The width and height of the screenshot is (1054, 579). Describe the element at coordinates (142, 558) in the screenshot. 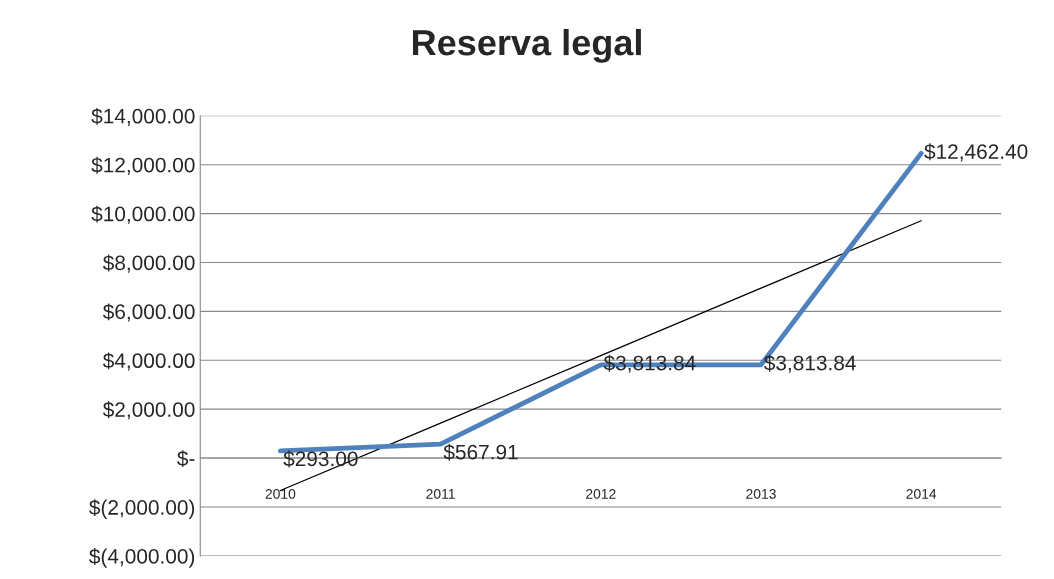

I see `y-tick-label: $(4,000.00)` at that location.